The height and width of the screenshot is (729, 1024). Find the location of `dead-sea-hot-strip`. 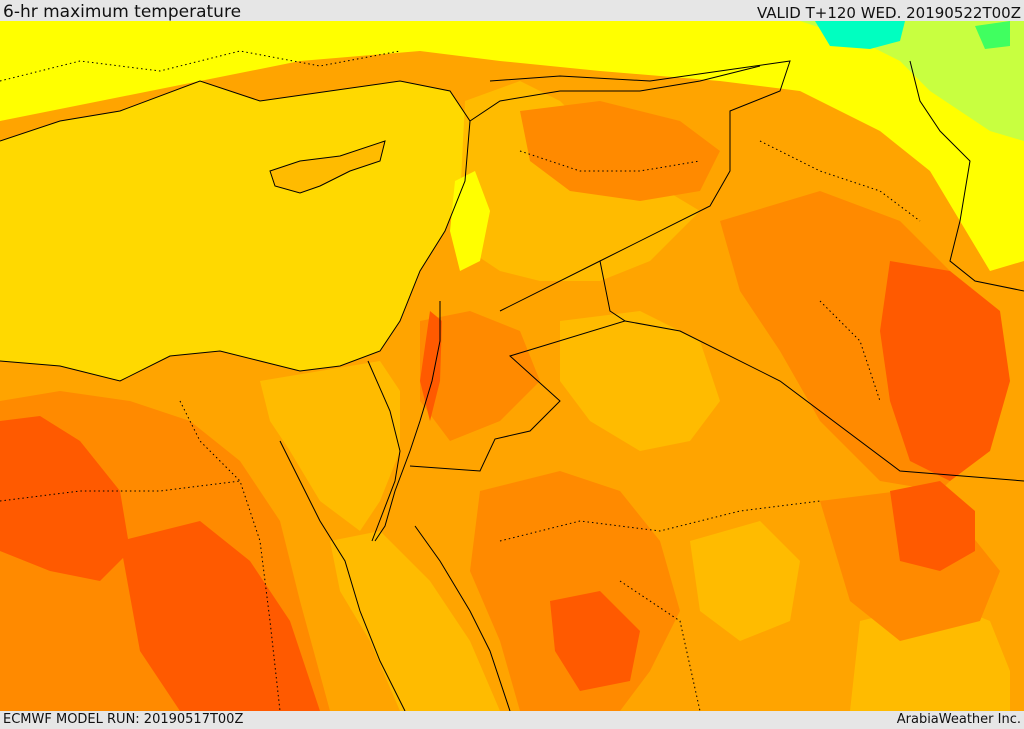

dead-sea-hot-strip is located at coordinates (431, 366).